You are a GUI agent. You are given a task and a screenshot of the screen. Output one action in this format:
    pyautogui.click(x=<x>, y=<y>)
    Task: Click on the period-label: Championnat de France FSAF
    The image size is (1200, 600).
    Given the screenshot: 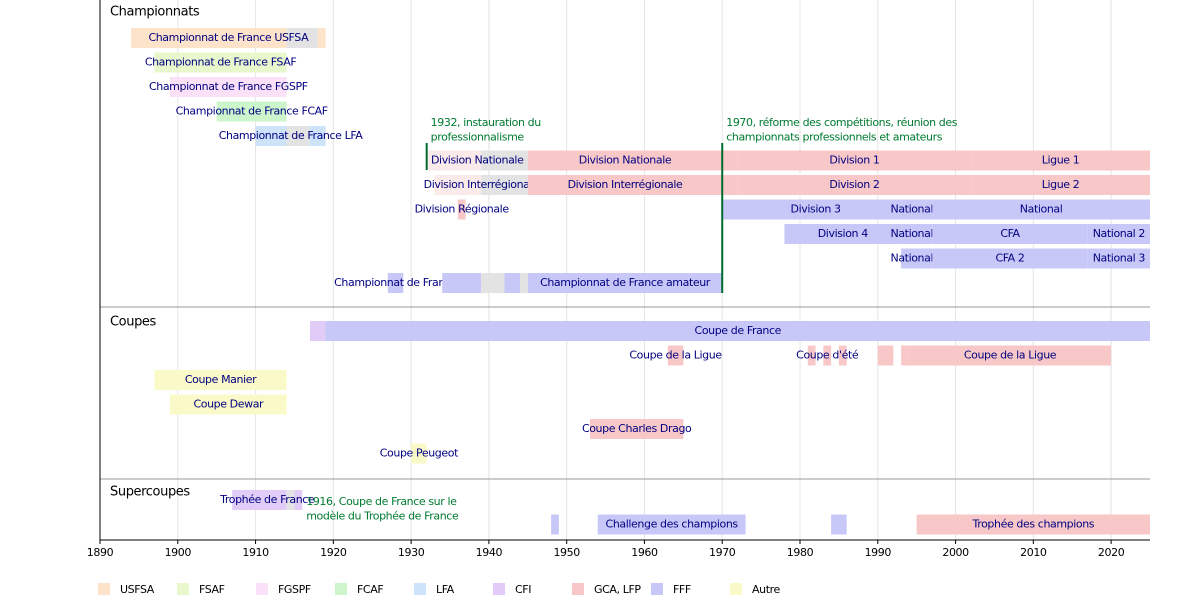 What is the action you would take?
    pyautogui.click(x=221, y=62)
    